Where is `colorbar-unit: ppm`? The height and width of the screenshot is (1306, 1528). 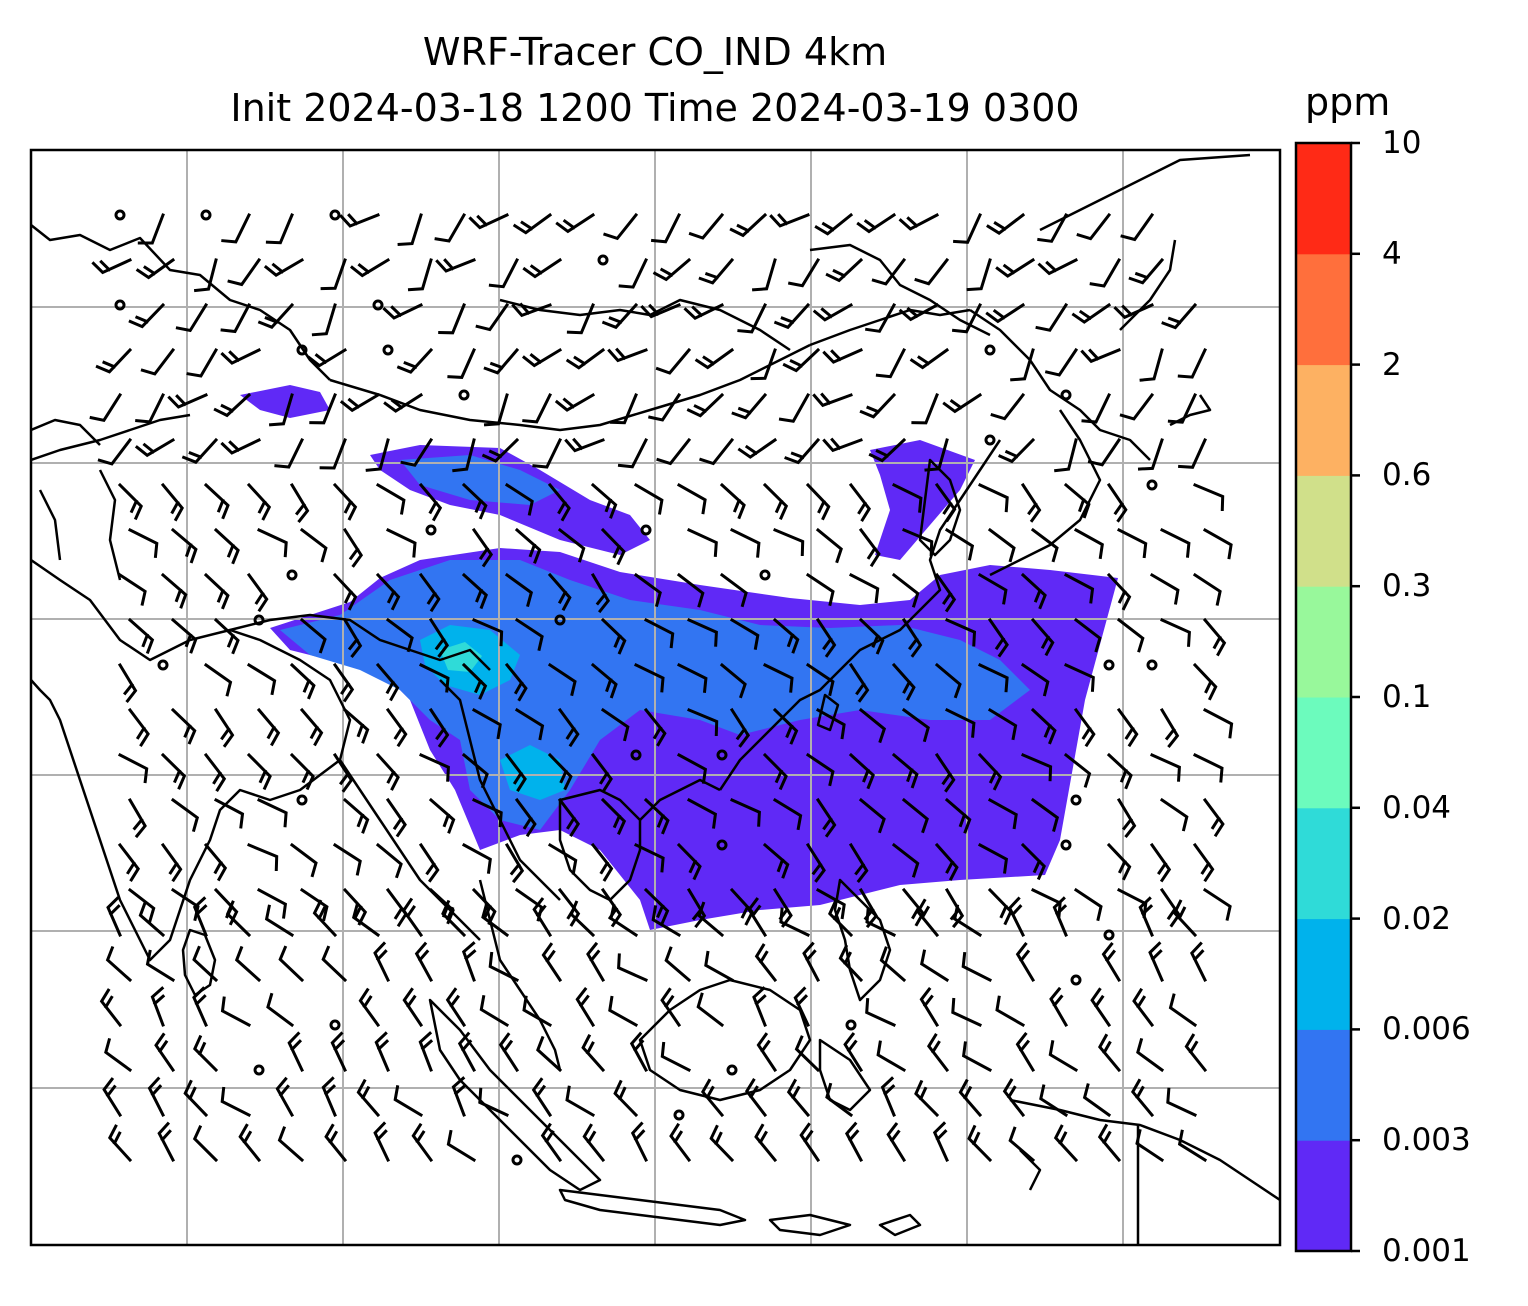 colorbar-unit: ppm is located at coordinates (1348, 102).